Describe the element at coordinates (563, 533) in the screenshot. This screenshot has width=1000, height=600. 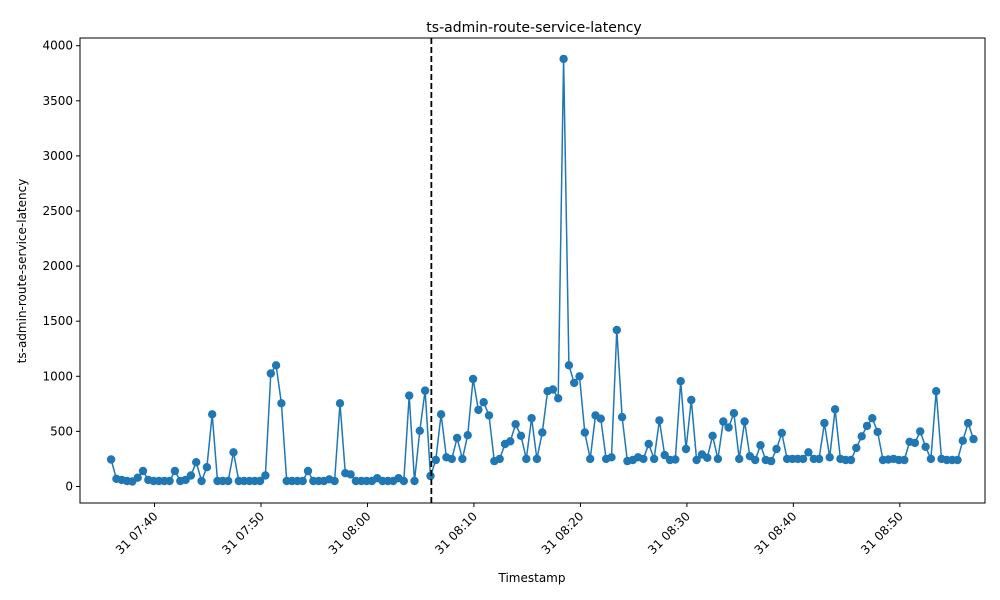
I see `x-tick-label: 31 08:20` at that location.